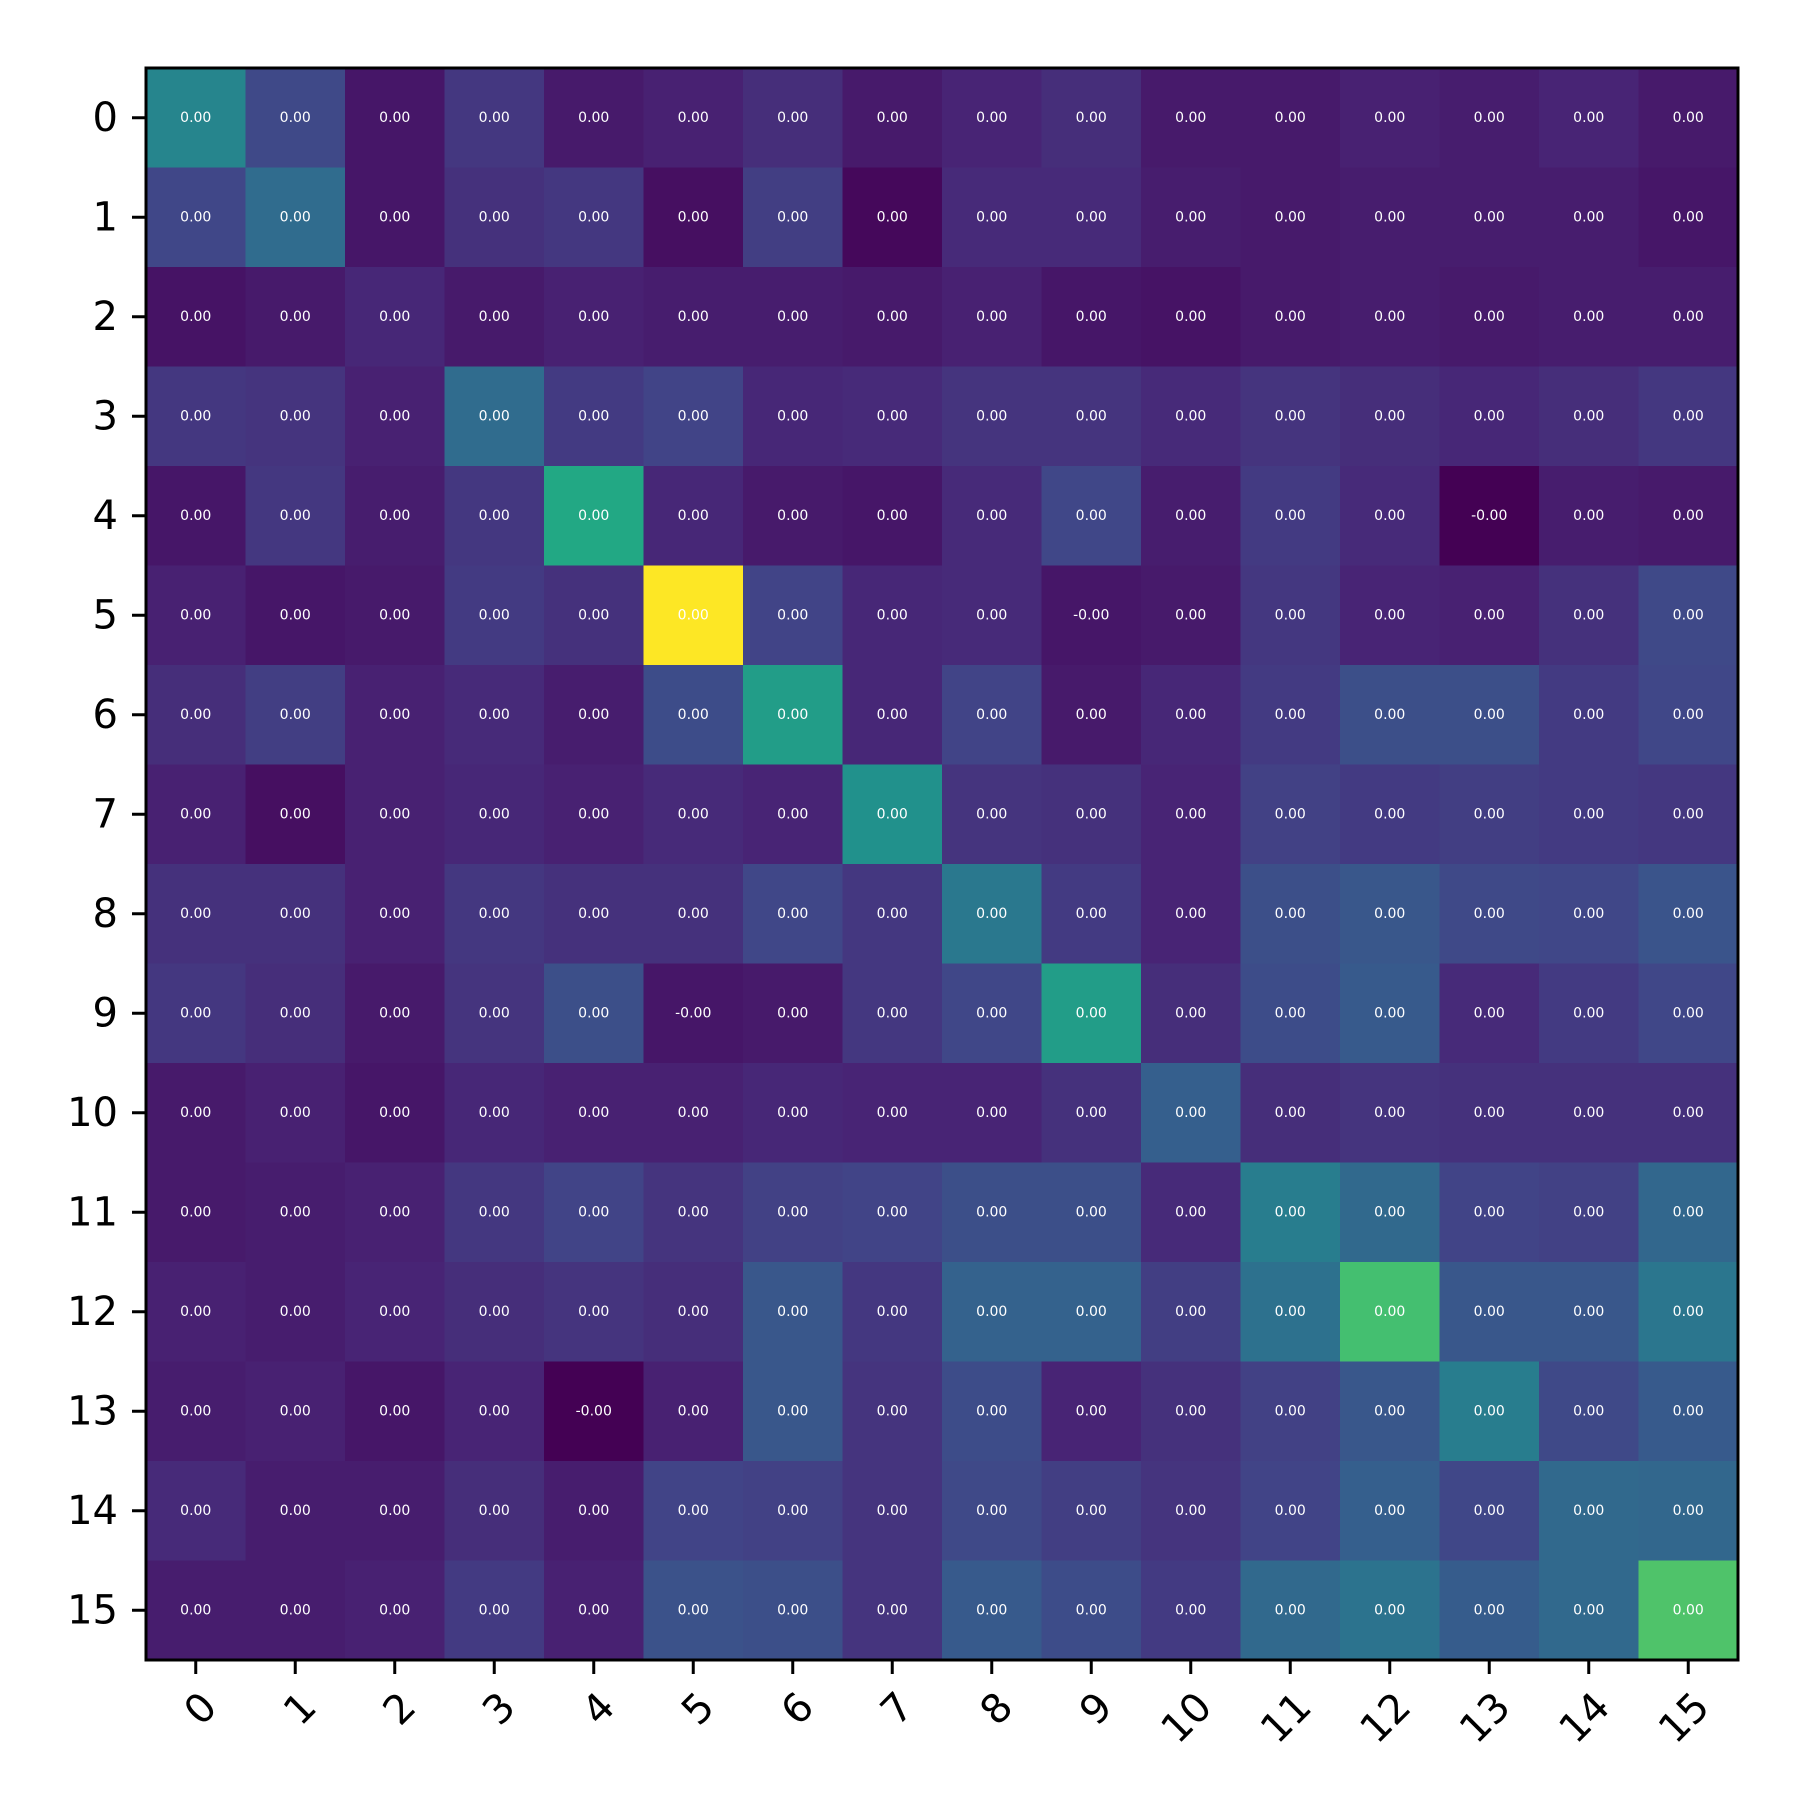 This screenshot has height=1800, width=1800. I want to click on cell-value-label-4-4: 0.00, so click(593, 516).